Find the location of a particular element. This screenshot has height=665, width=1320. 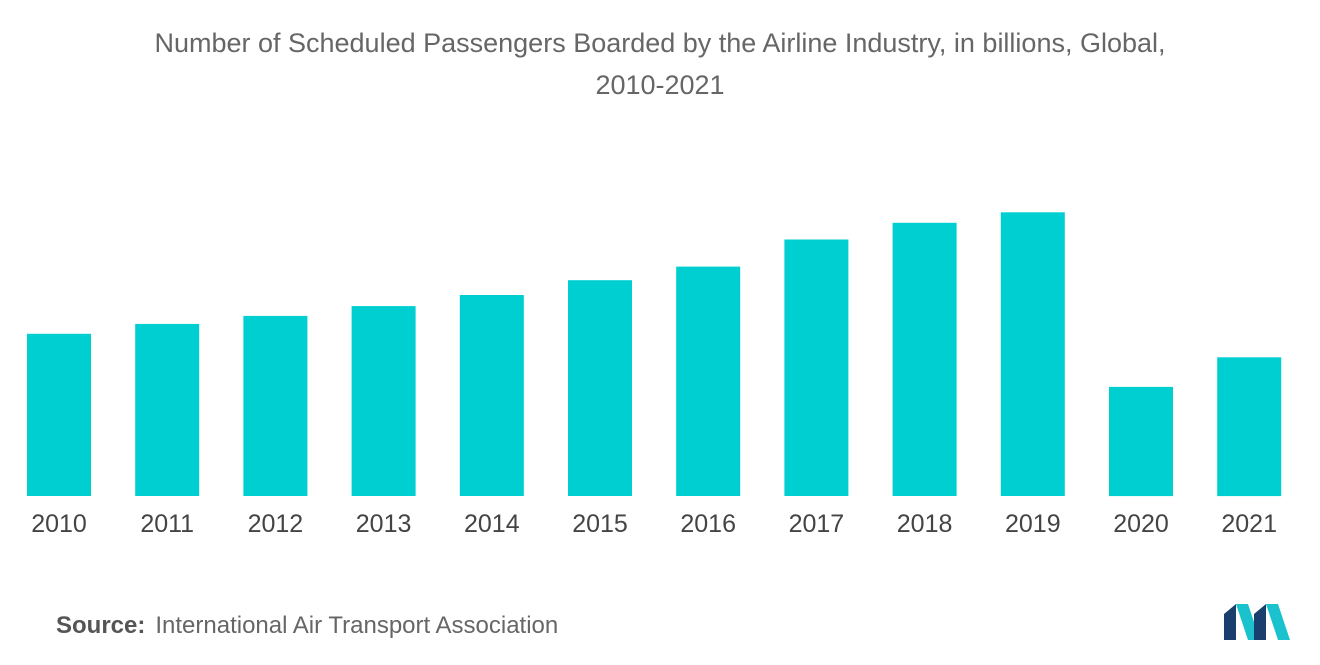

x-tick-label-2011: 2011 is located at coordinates (167, 524).